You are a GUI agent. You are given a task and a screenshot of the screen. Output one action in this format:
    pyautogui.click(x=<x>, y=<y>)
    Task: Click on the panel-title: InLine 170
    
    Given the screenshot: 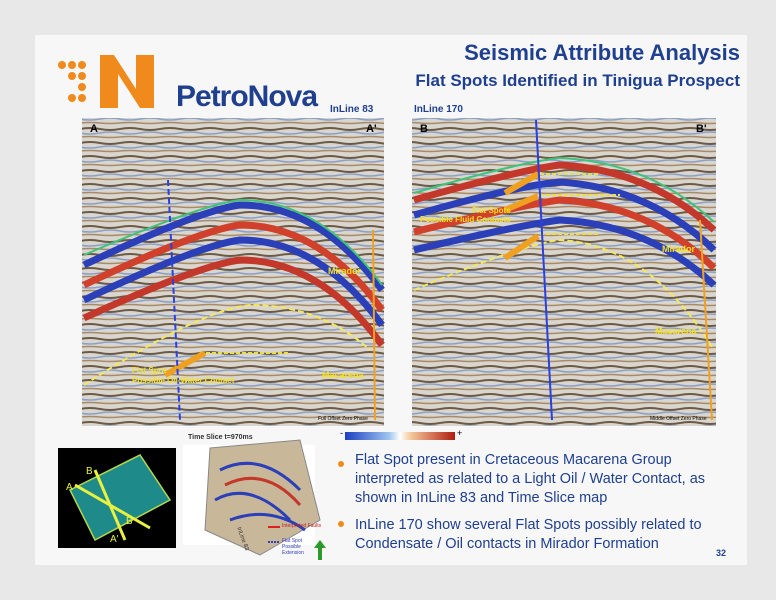 What is the action you would take?
    pyautogui.click(x=438, y=109)
    